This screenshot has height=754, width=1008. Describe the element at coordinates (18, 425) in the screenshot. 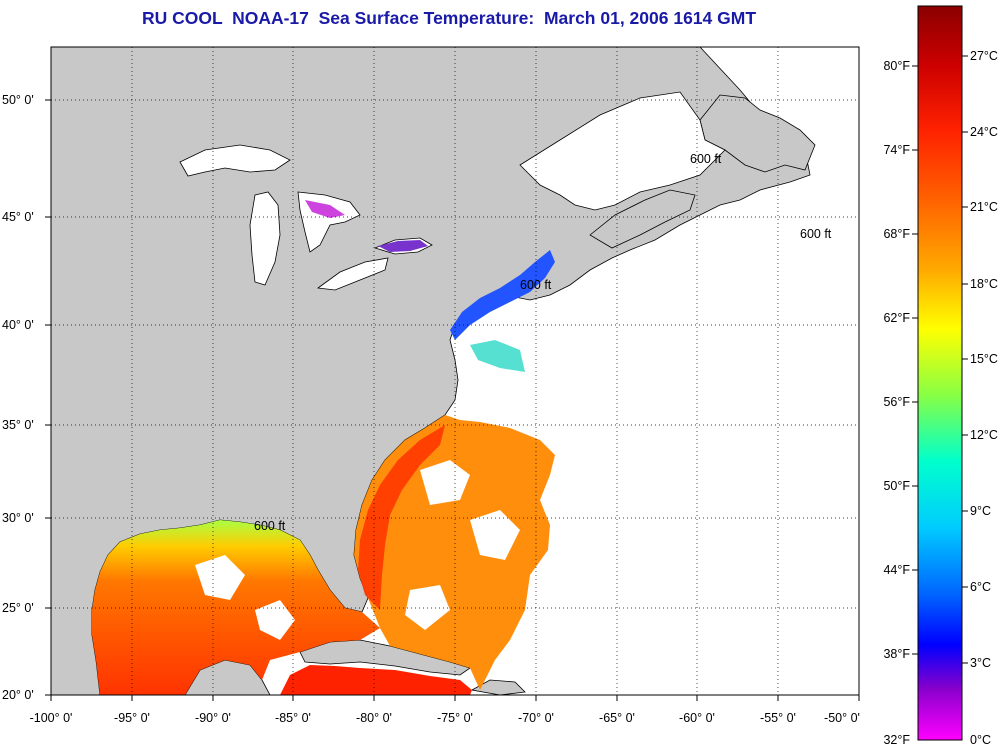

I see `lat-label: 35° 0'` at that location.